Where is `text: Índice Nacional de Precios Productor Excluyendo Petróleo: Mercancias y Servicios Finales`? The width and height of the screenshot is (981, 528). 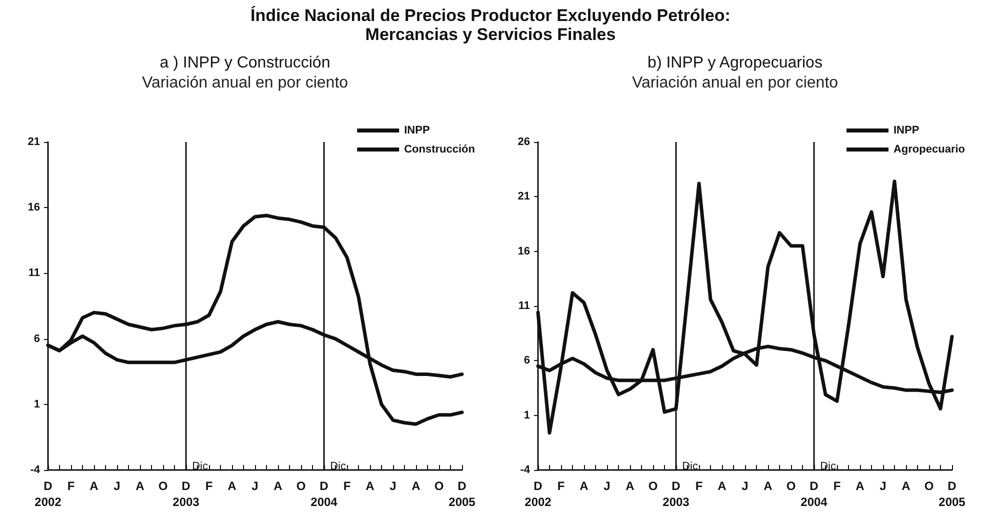 text: Índice Nacional de Precios Productor Excluyendo Petróleo: Mercancias y Servicios Finales is located at coordinates (491, 25).